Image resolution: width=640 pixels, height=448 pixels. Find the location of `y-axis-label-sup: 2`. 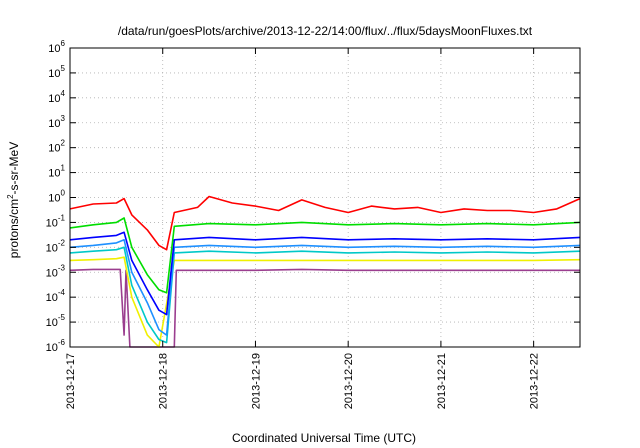

y-axis-label-sup: 2 is located at coordinates (10, 196).